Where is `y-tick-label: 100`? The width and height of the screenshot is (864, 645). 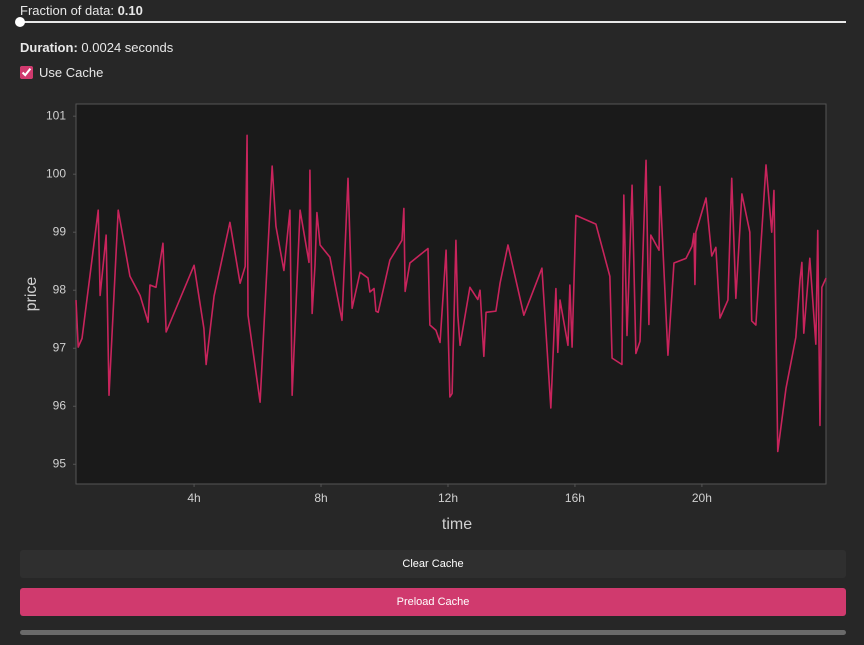 y-tick-label: 100 is located at coordinates (56, 173).